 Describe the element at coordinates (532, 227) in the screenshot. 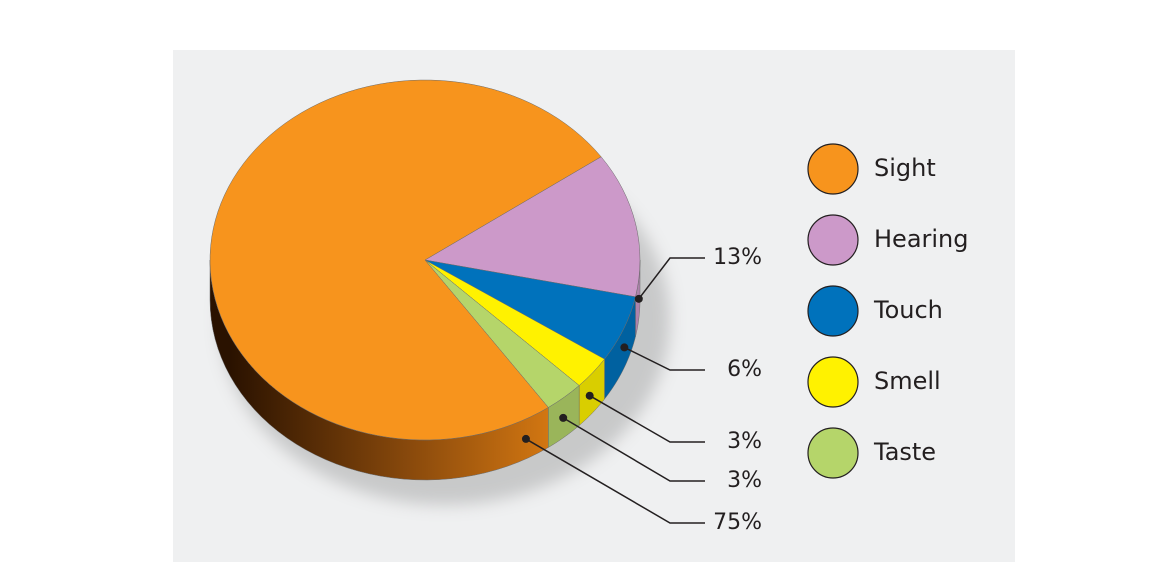

I see `slice` at that location.